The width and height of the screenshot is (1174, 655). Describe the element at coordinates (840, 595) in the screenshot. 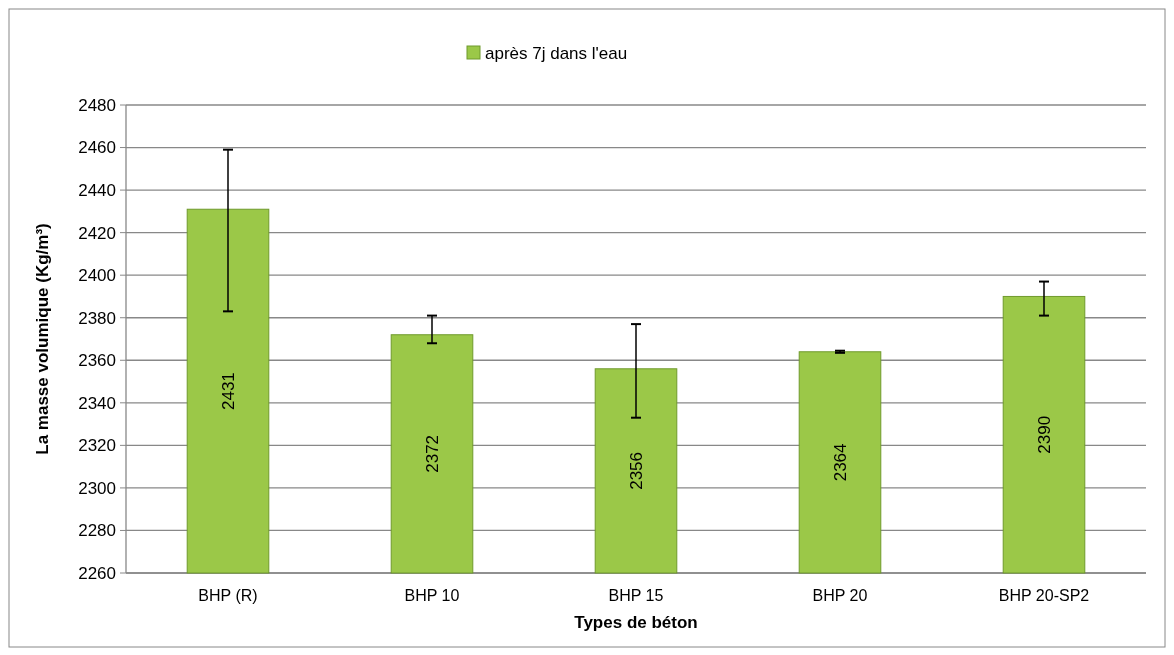

I see `x-tick-label: BHP 20` at that location.